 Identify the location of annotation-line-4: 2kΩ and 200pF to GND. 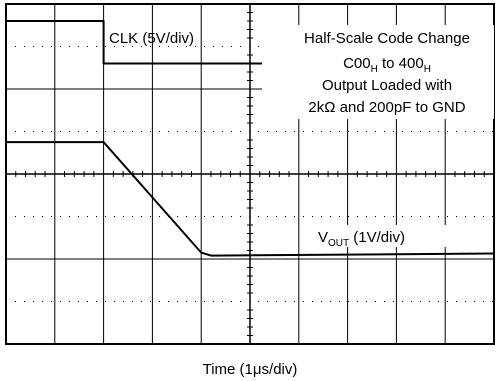
(386, 107).